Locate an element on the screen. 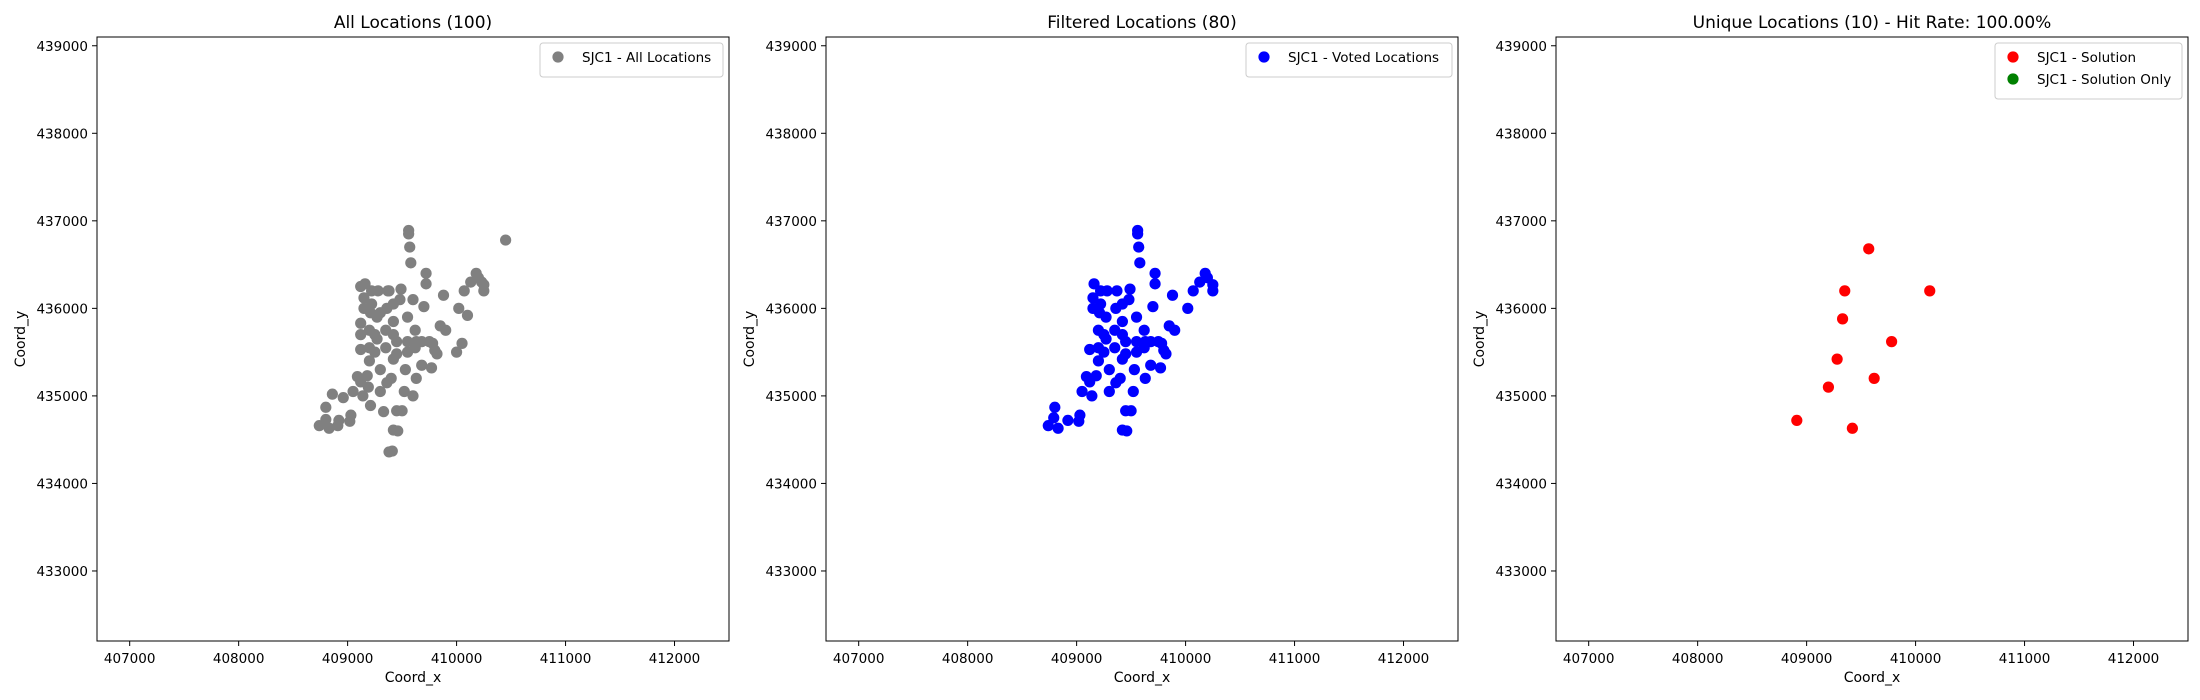 This screenshot has height=700, width=2200. legend-label: SJC1 - Voted Locations is located at coordinates (1363, 58).